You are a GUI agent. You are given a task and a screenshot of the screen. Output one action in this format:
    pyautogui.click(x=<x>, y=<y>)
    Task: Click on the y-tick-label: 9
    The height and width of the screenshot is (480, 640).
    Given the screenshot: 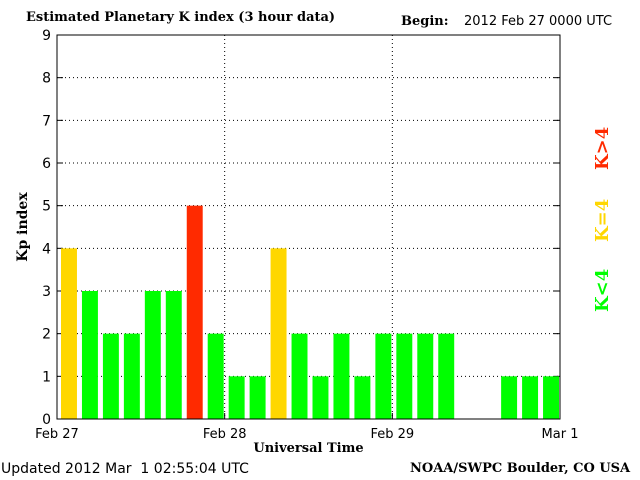 What is the action you would take?
    pyautogui.click(x=46, y=36)
    